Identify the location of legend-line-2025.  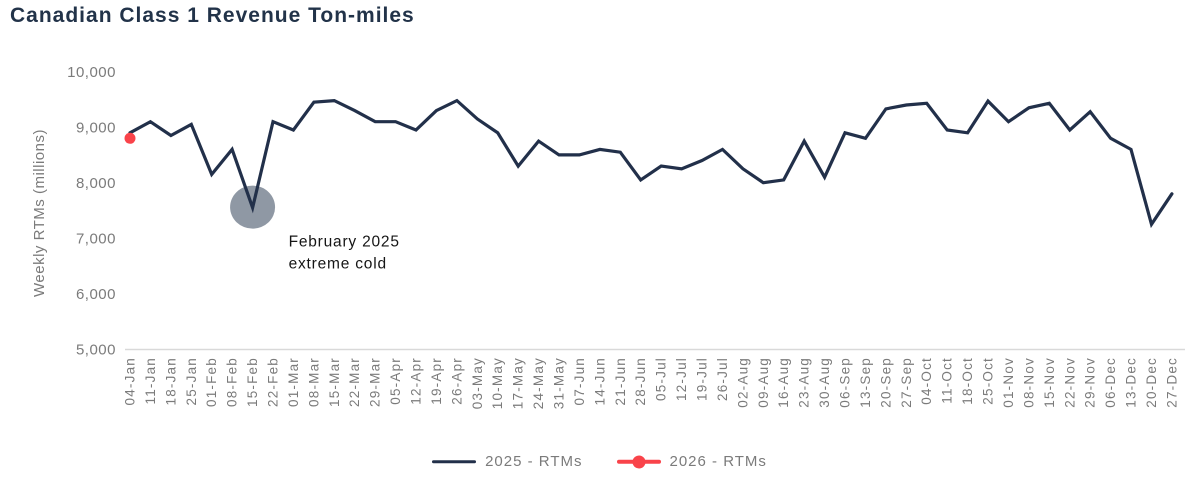
(454, 461).